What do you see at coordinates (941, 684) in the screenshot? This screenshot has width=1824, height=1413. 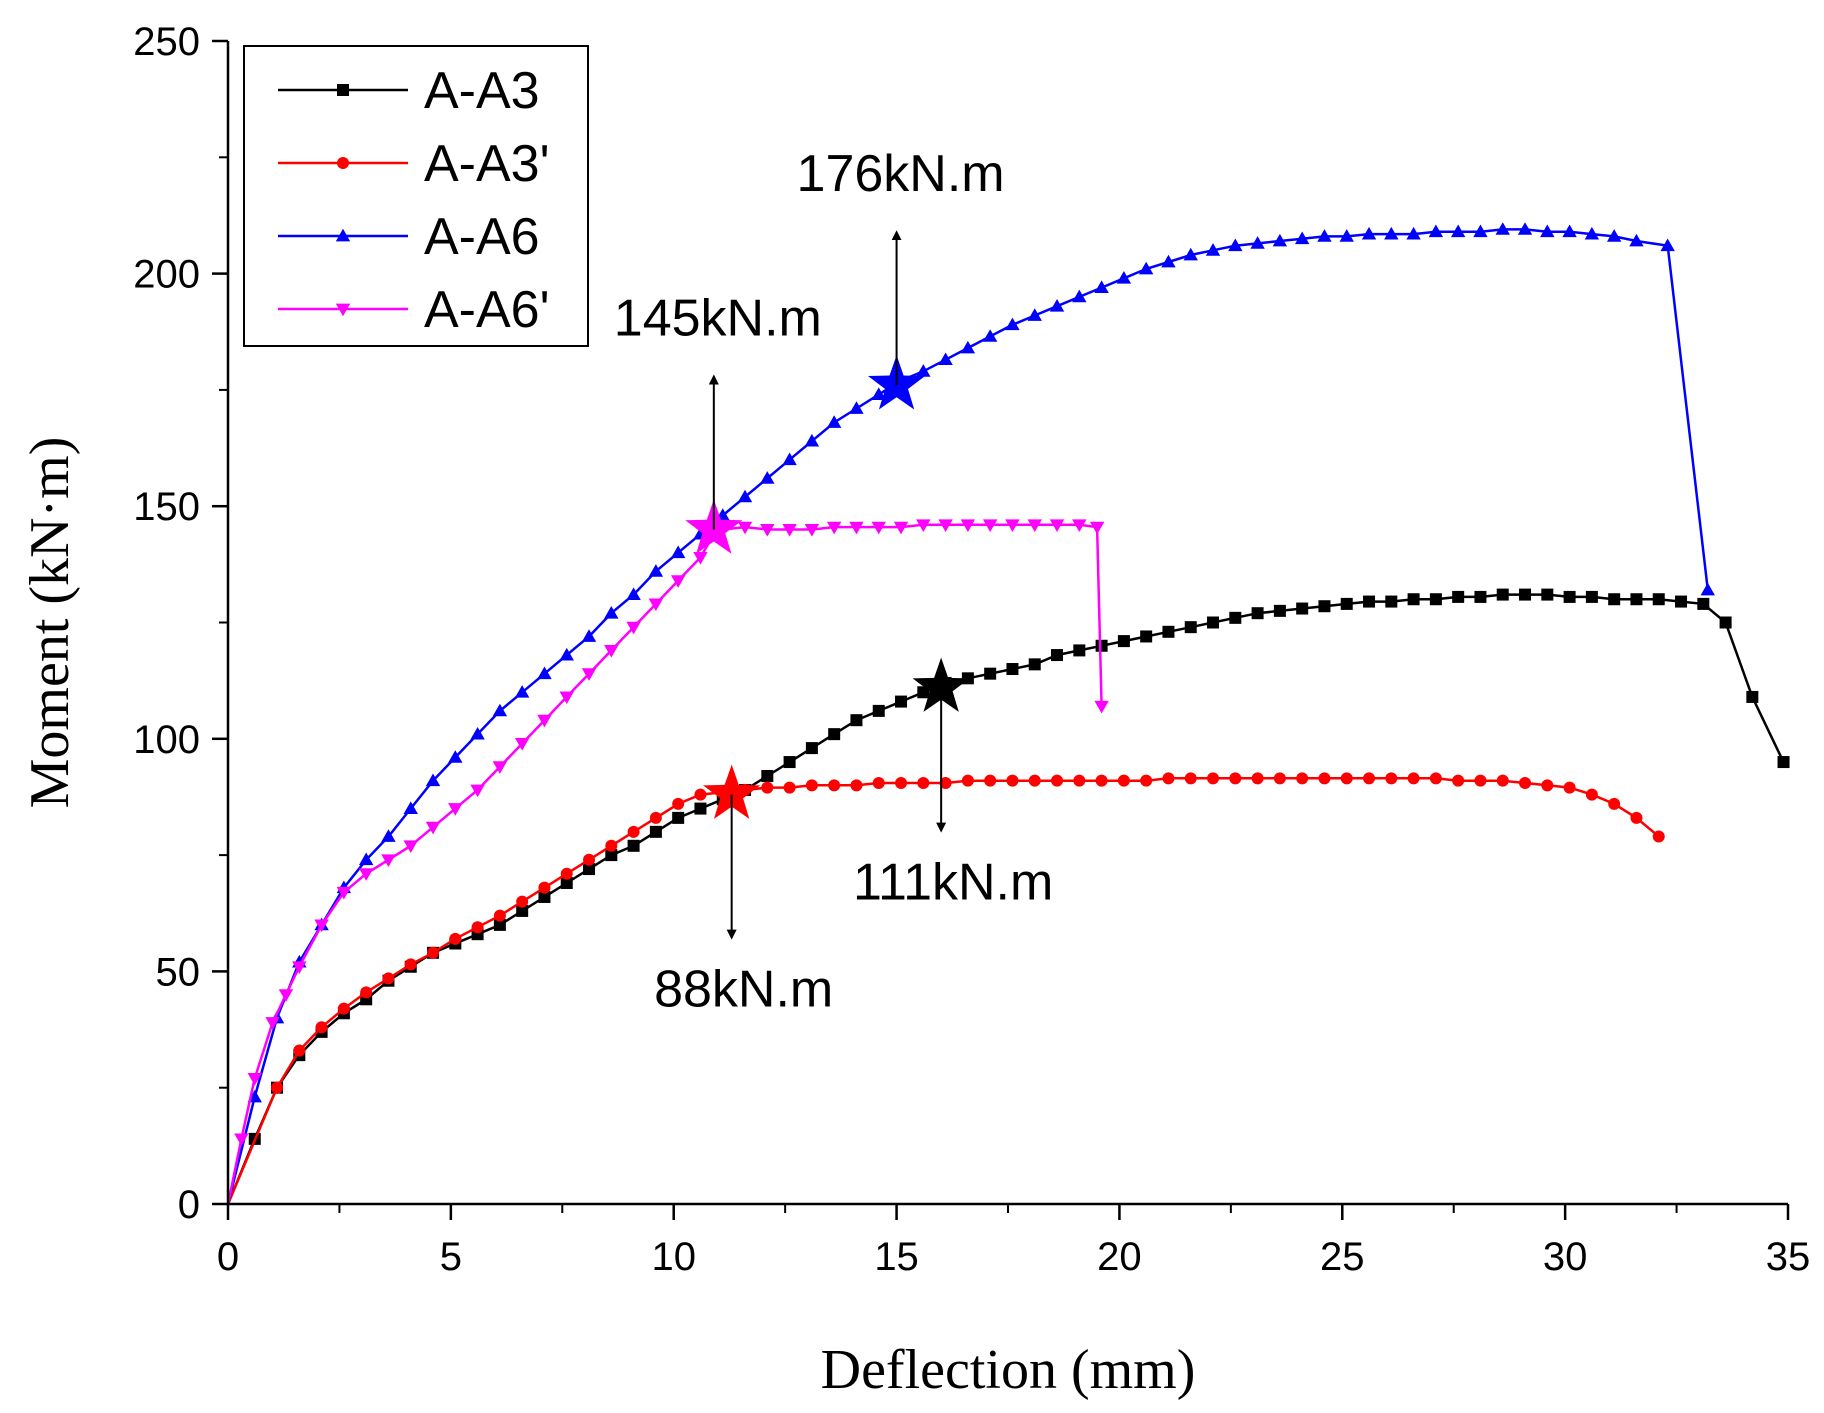 I see `peak-star-marker` at bounding box center [941, 684].